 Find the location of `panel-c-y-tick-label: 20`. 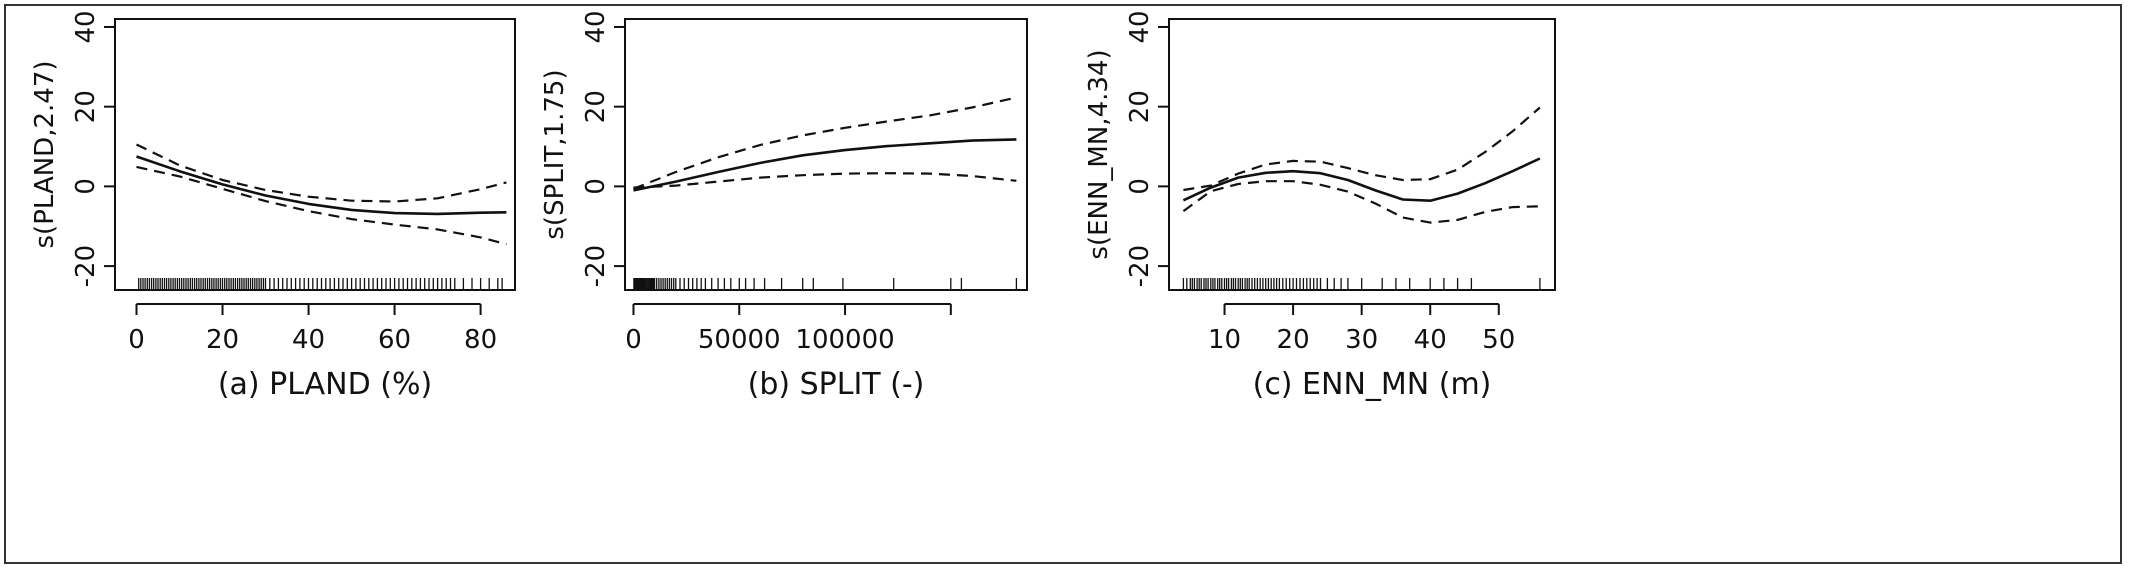

panel-c-y-tick-label: 20 is located at coordinates (1140, 106).